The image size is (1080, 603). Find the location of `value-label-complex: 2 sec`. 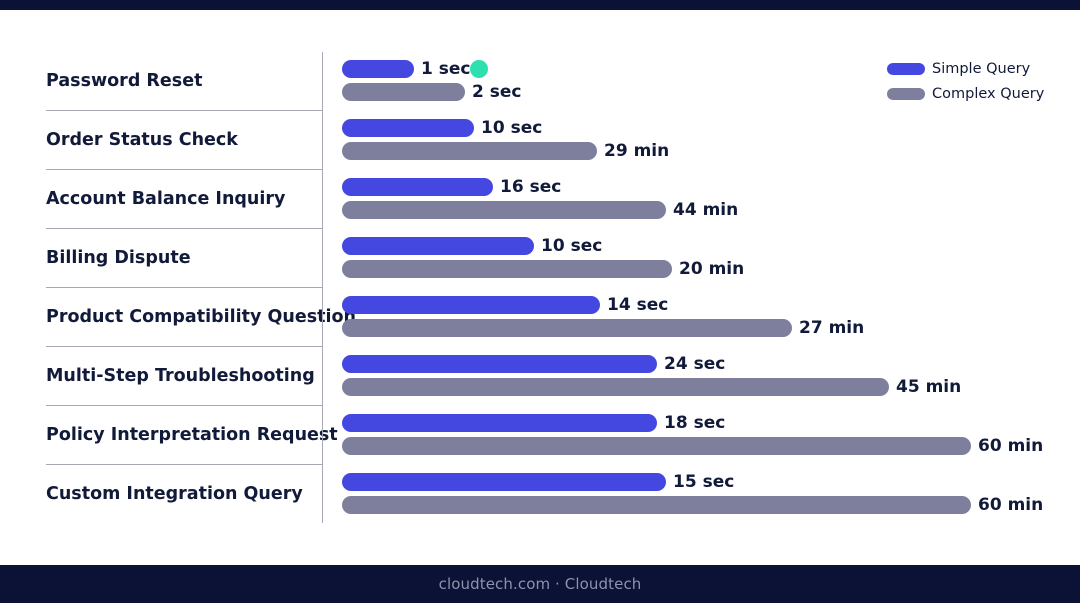

value-label-complex: 2 sec is located at coordinates (497, 92).